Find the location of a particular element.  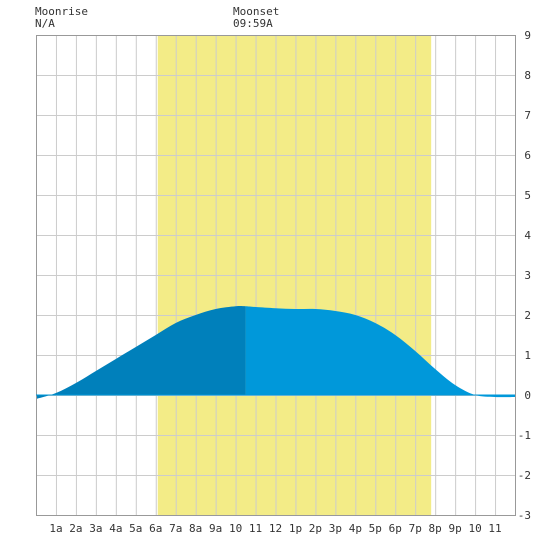

tide-area-layer is located at coordinates (275, 352).